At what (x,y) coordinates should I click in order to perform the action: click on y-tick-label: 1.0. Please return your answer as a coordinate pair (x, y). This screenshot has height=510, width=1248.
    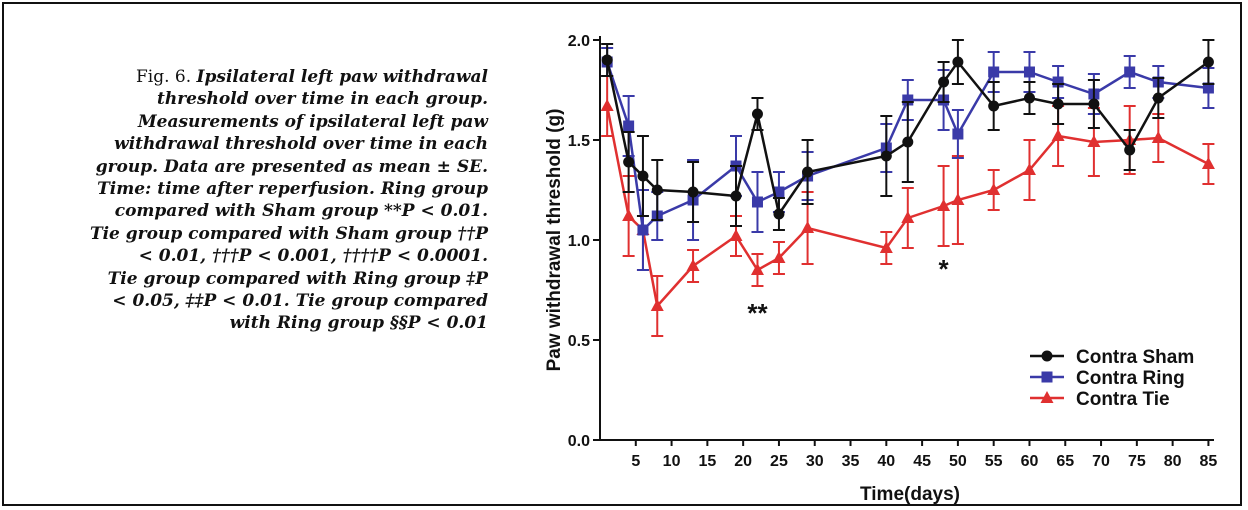
    Looking at the image, I should click on (579, 241).